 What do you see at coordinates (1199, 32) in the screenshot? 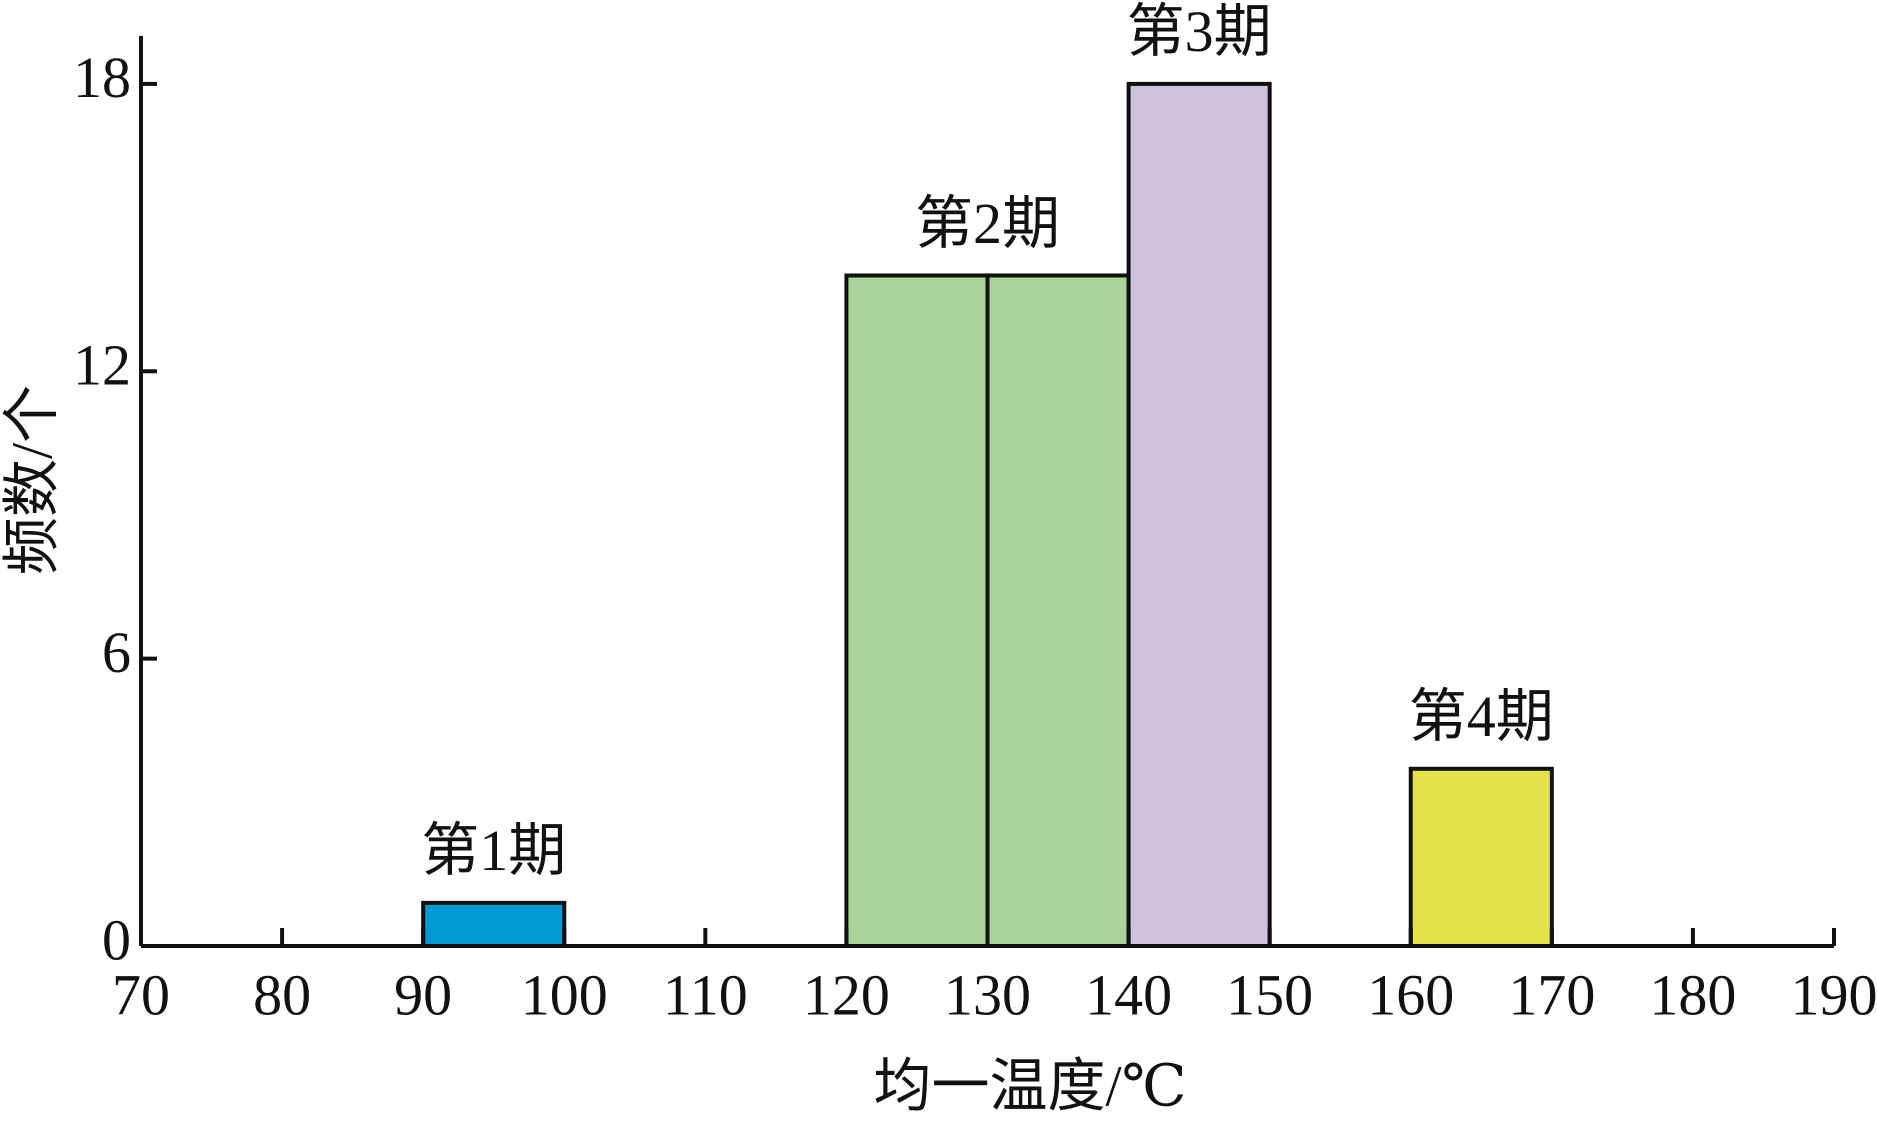
I see `bar-label: 第3期` at bounding box center [1199, 32].